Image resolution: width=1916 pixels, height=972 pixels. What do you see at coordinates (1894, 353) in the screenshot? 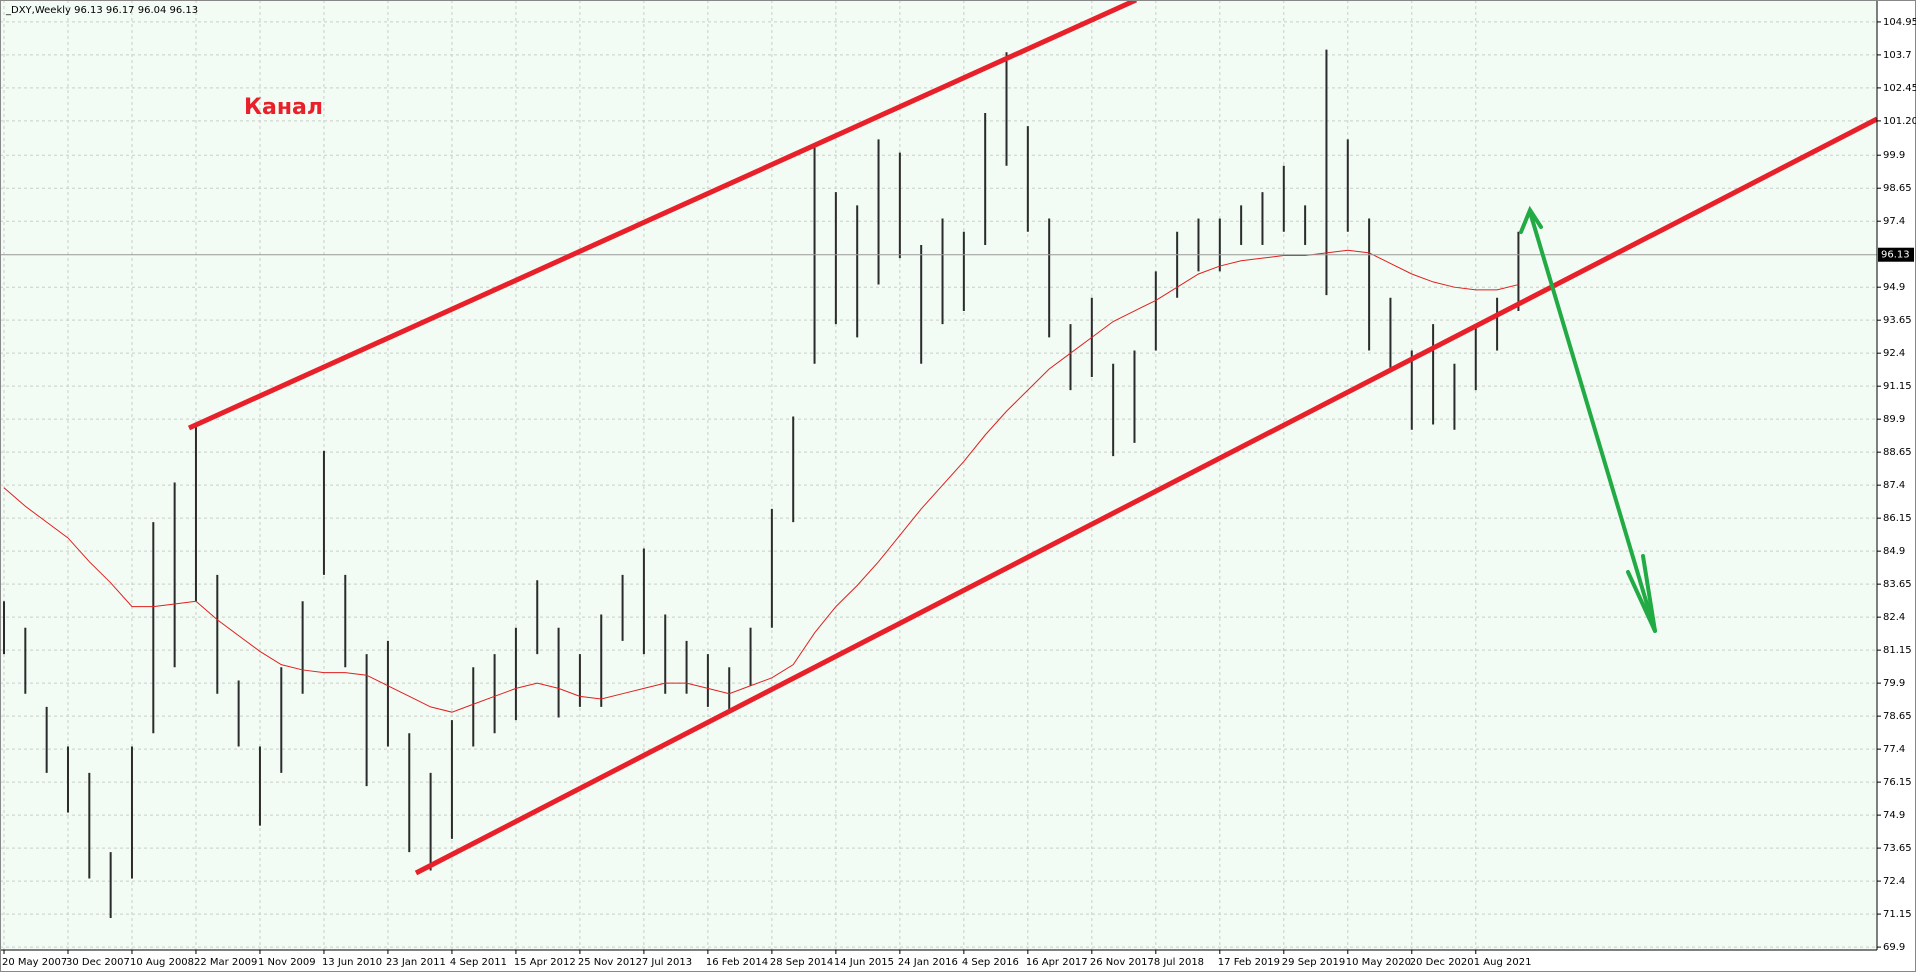
I see `y-tick-label: 92.4` at bounding box center [1894, 353].